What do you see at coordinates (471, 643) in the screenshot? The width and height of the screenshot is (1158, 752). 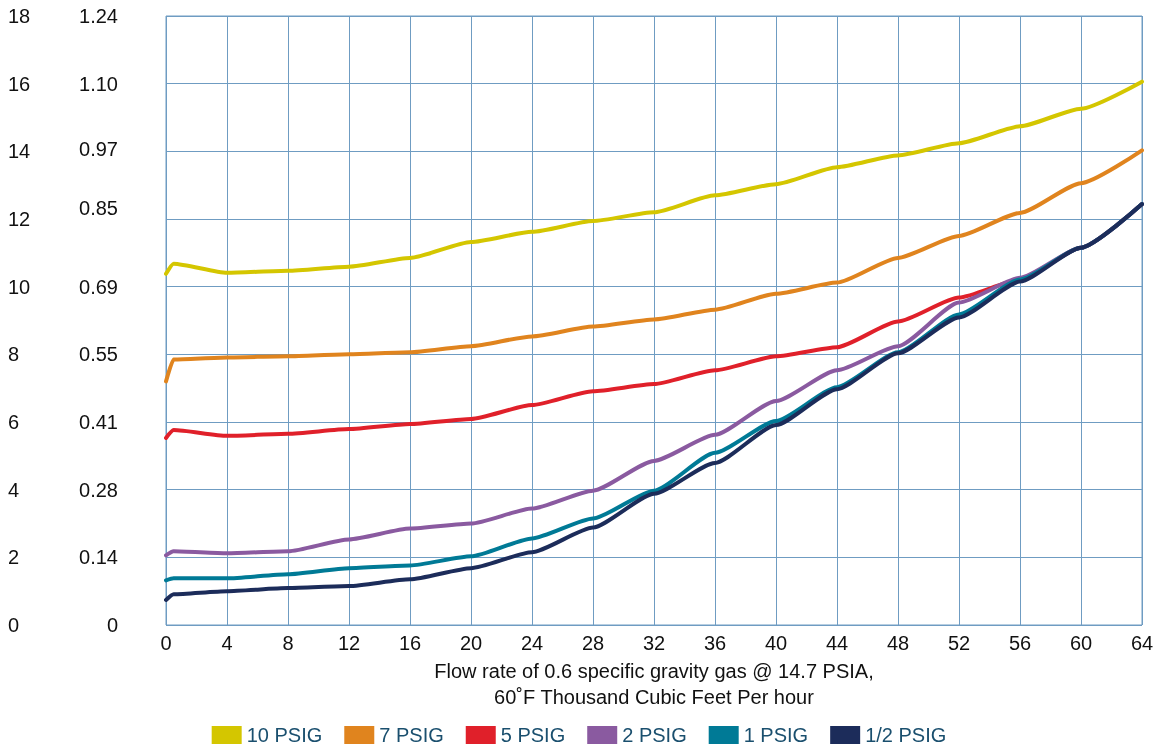 I see `x-tick-label: 20` at bounding box center [471, 643].